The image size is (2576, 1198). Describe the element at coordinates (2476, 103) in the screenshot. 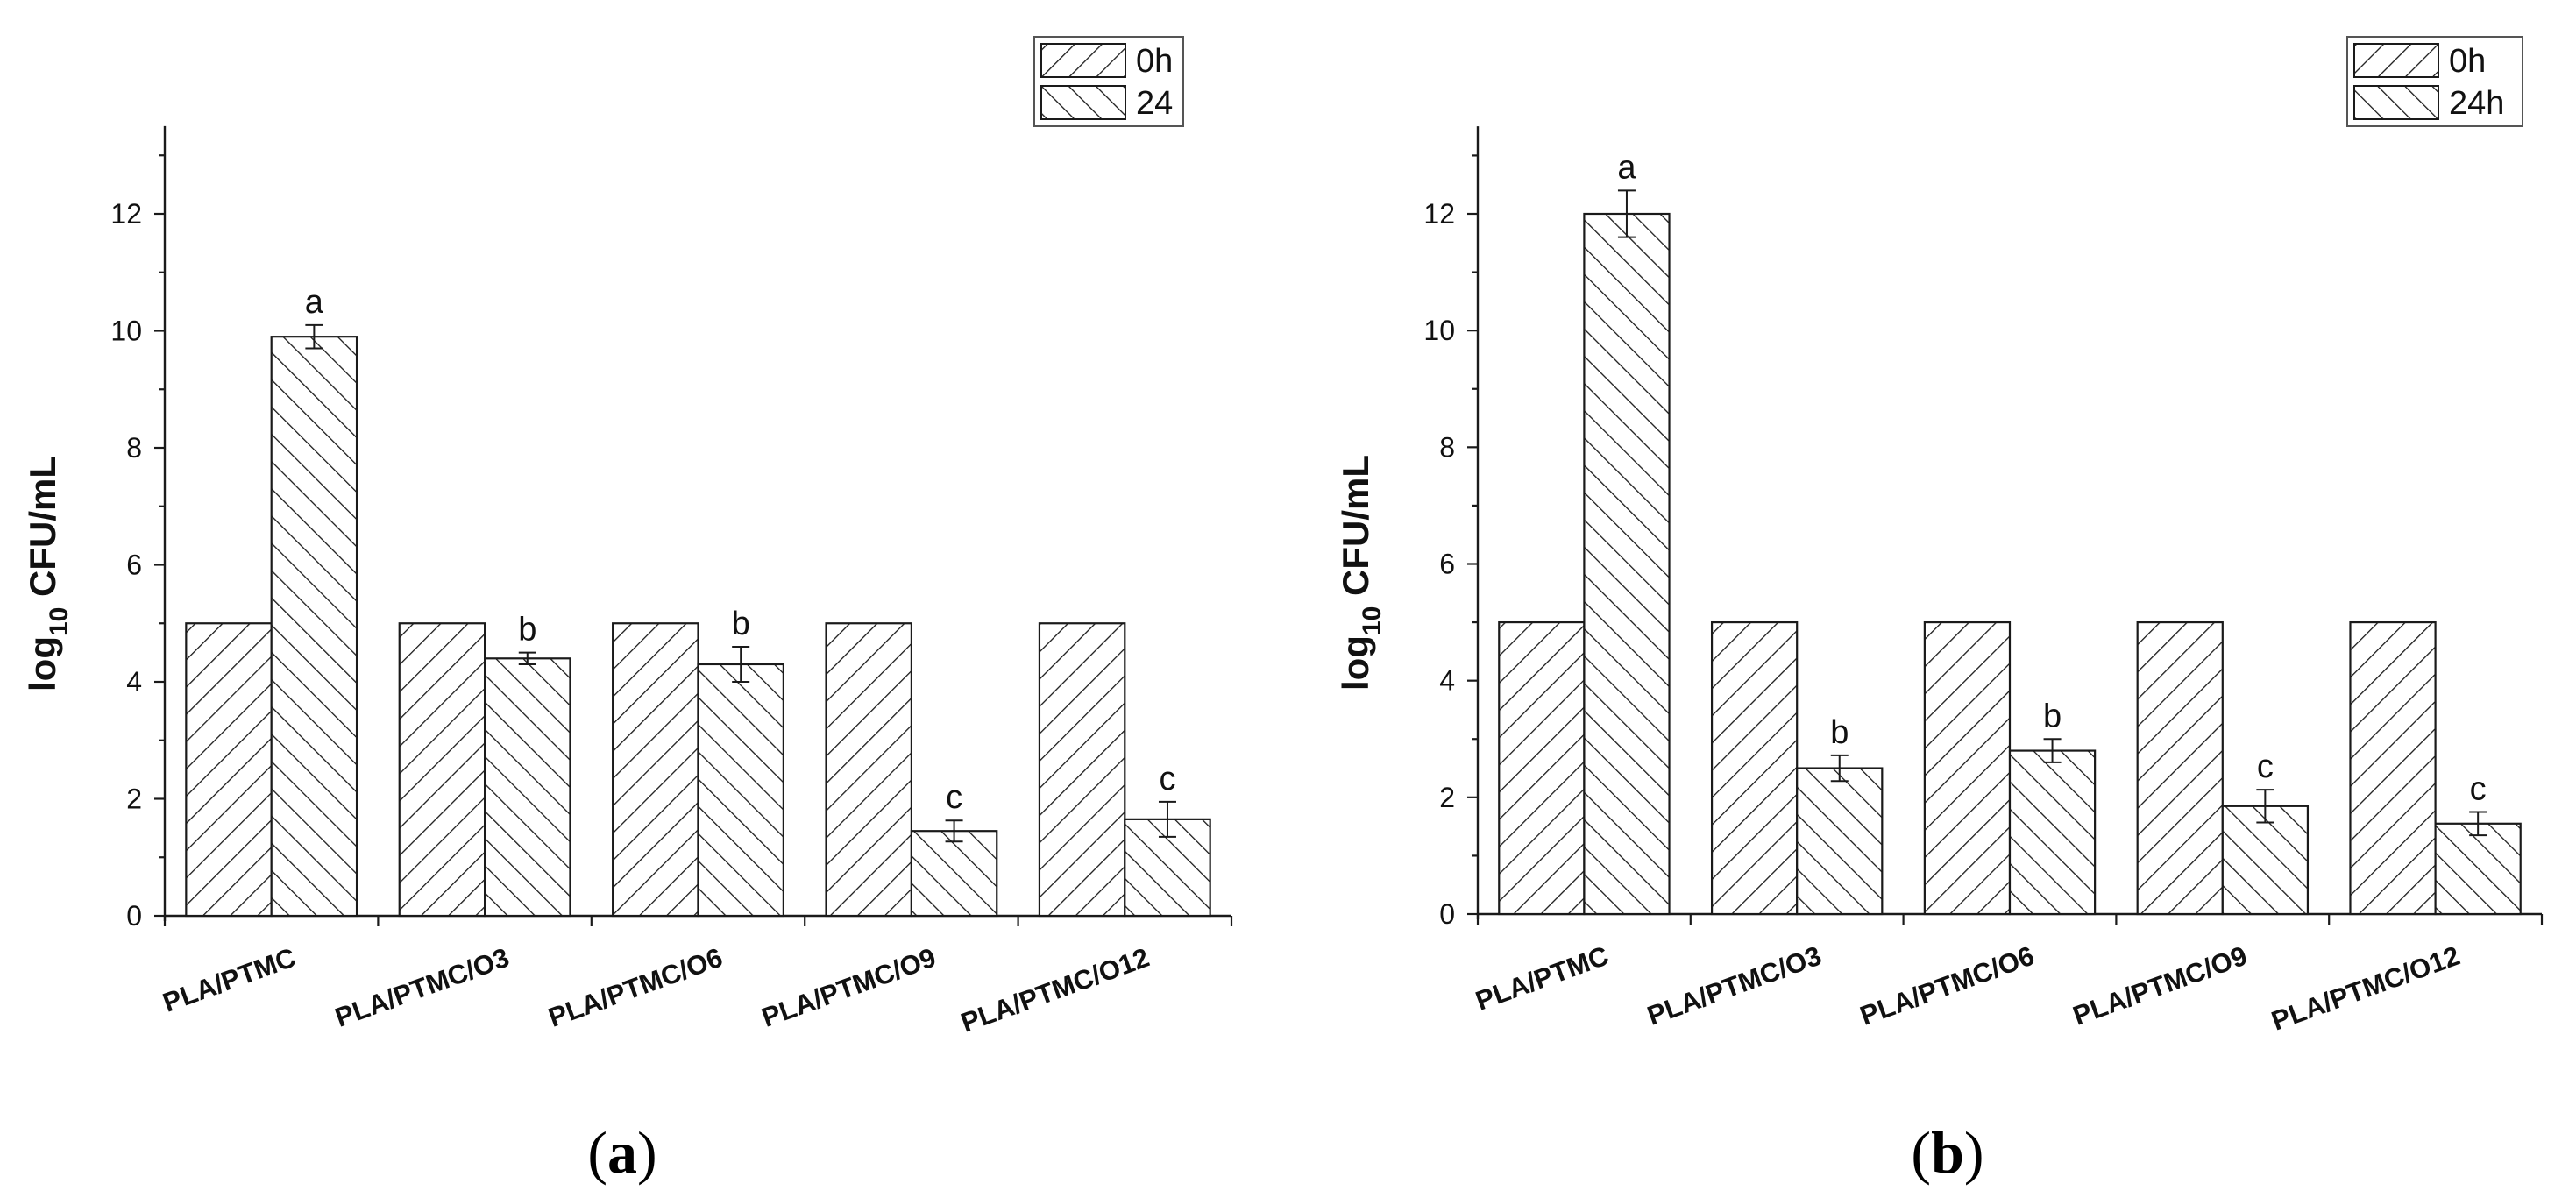

I see `legend-label: 24h` at that location.